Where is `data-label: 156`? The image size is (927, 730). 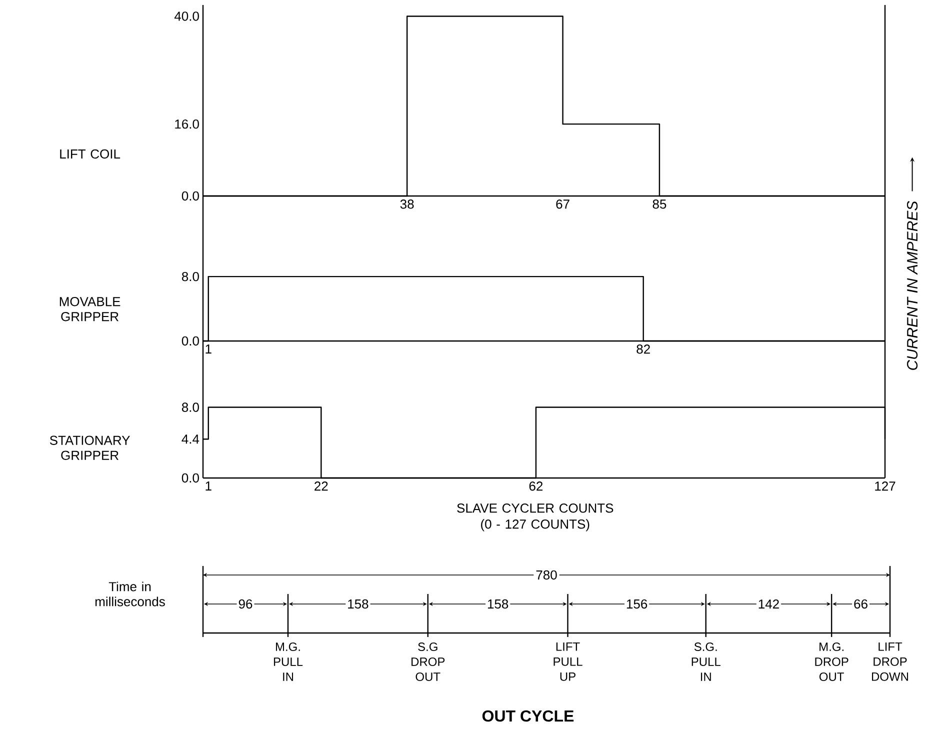 data-label: 156 is located at coordinates (637, 604).